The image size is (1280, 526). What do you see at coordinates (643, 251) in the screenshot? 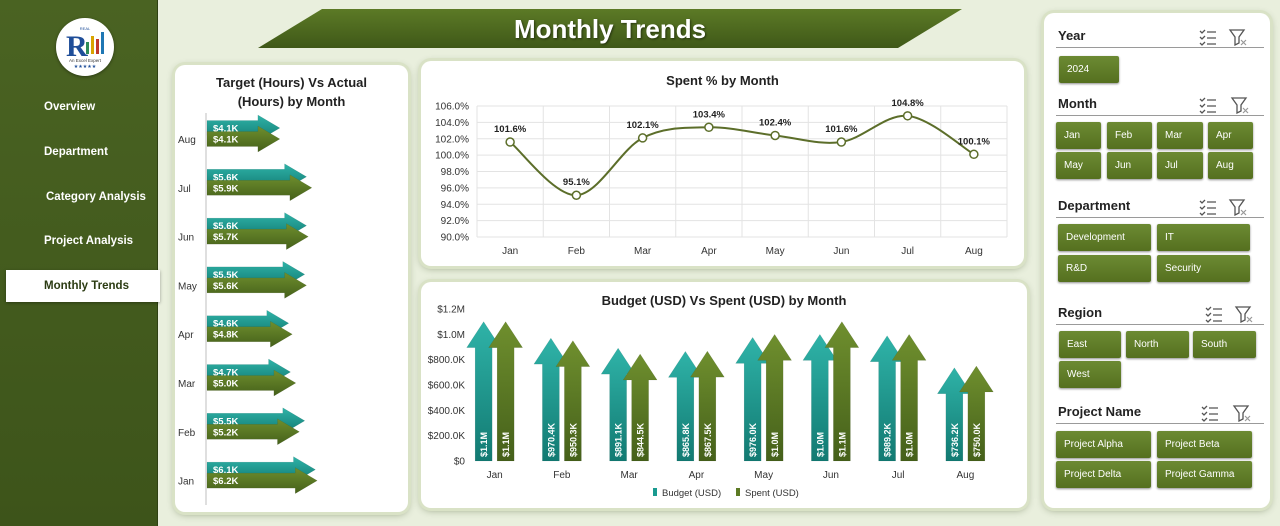
I see `pct-x-tick: Mar` at bounding box center [643, 251].